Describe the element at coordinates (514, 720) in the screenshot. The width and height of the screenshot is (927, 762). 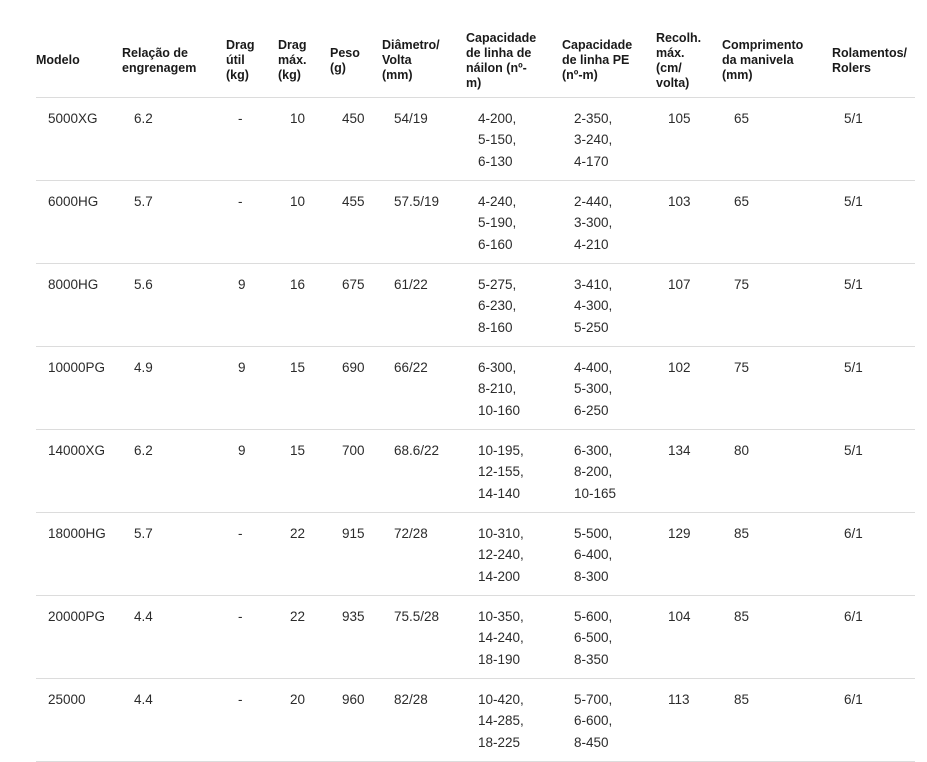
I see `spec-cell: 10-420, 14-285, 18-225` at that location.